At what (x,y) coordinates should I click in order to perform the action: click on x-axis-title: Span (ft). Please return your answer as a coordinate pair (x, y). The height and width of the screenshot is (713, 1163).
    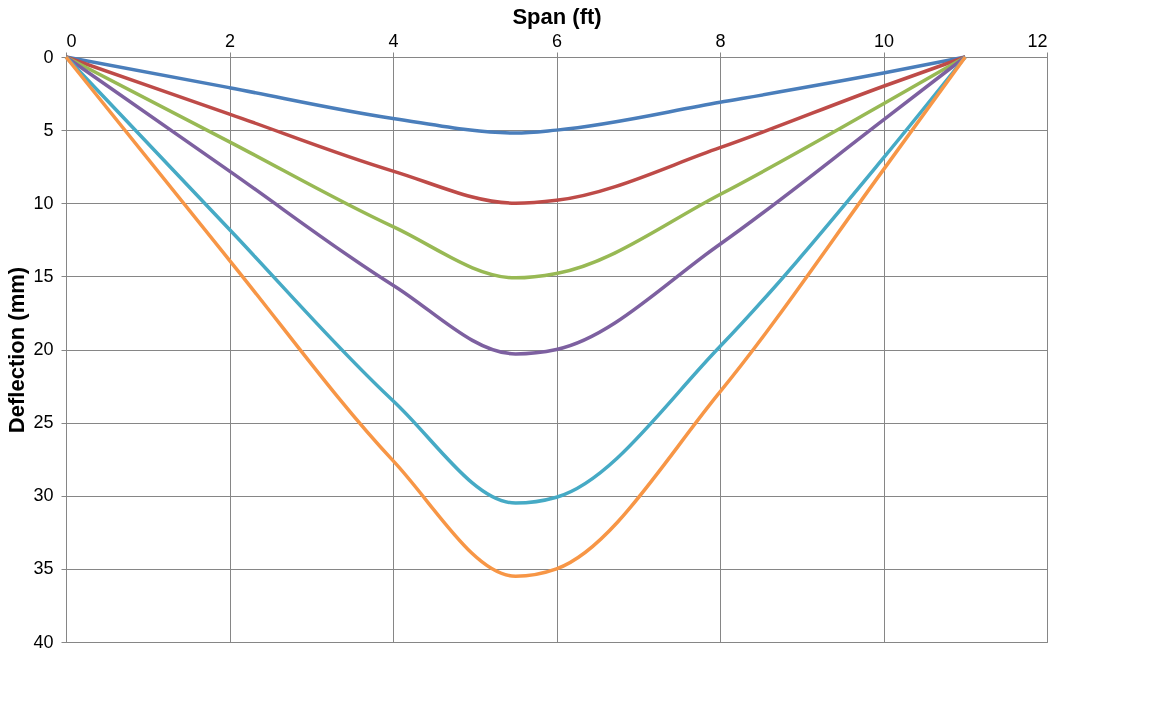
    Looking at the image, I should click on (557, 16).